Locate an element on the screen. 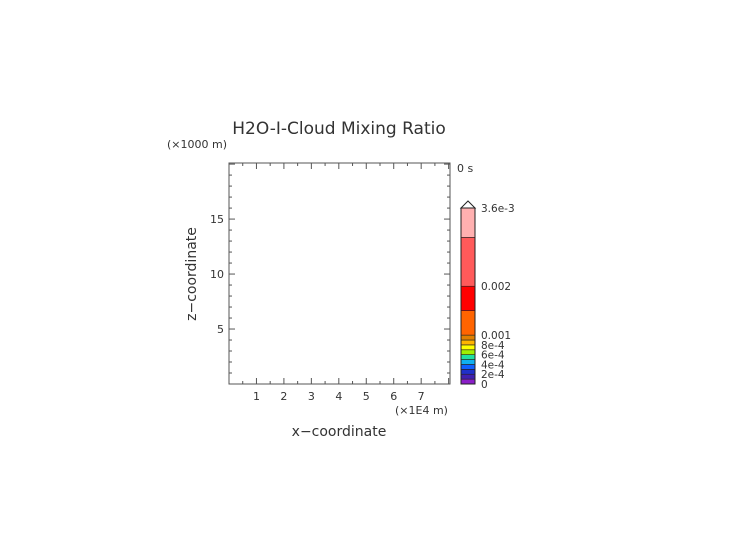 The width and height of the screenshot is (752, 536). colorbar-tick-label: 0.001 is located at coordinates (496, 336).